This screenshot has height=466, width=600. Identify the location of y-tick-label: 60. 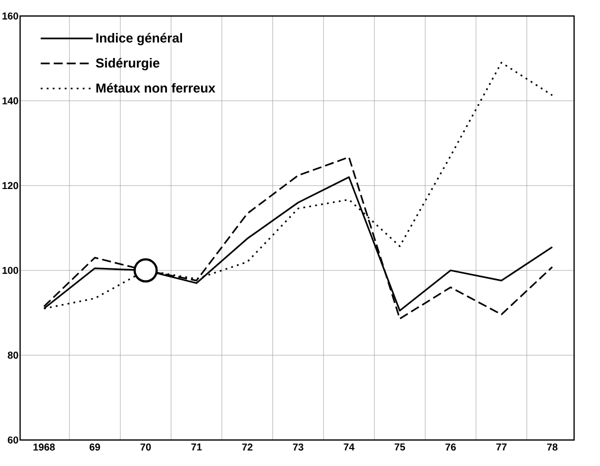
(13, 440).